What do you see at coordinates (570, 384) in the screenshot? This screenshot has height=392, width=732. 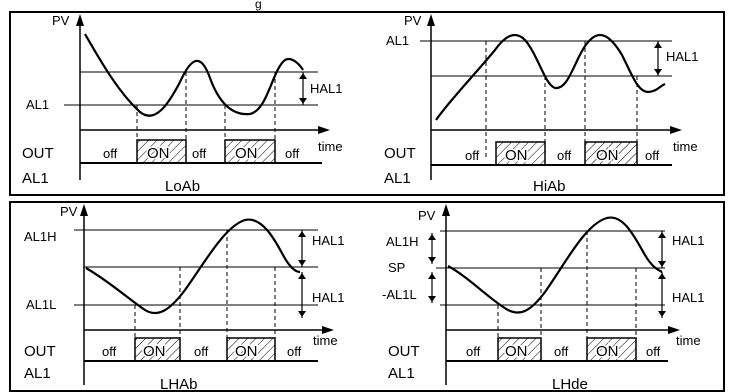 I see `mode-label-lhde: LHde` at bounding box center [570, 384].